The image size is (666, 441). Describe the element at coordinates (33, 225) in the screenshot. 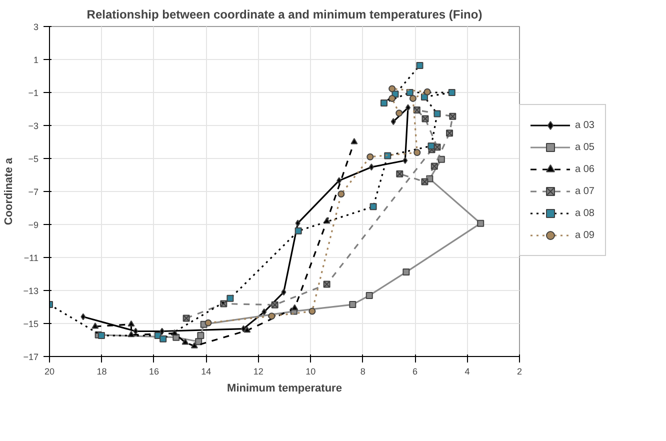

I see `y-tick-label: −9` at that location.